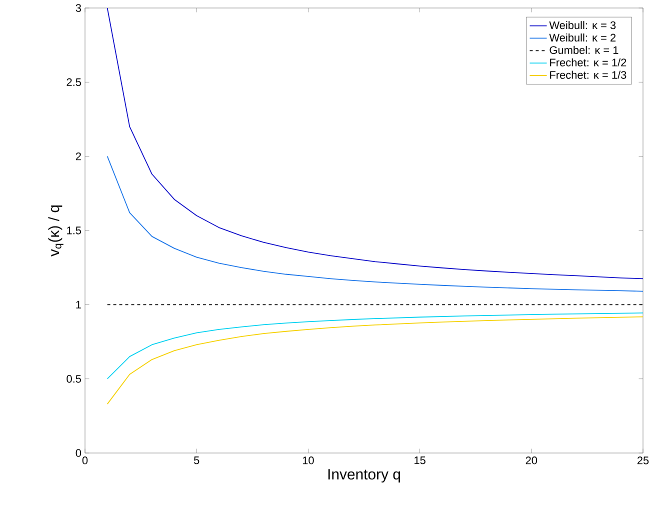  What do you see at coordinates (582, 38) in the screenshot?
I see `legend-label: Weibull: κ = 2` at bounding box center [582, 38].